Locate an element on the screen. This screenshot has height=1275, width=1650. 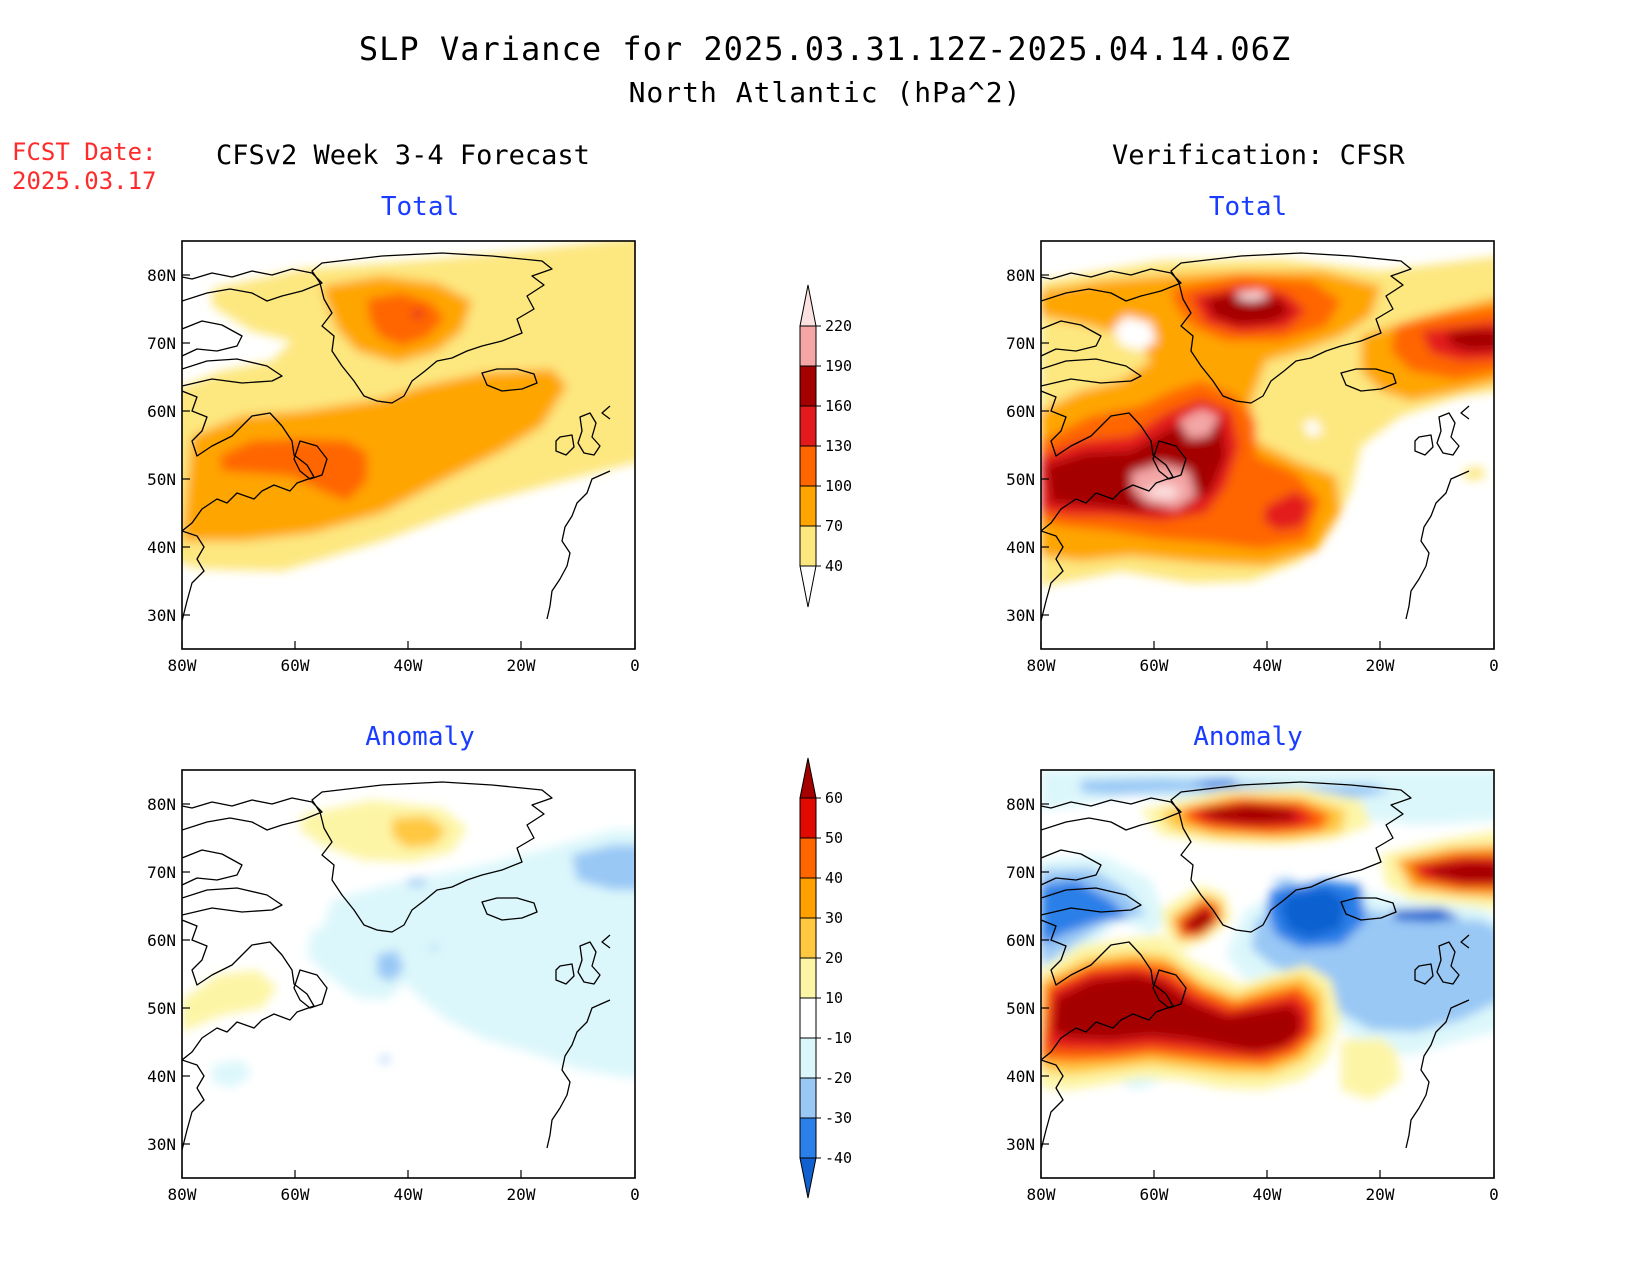
map-forecast-total is located at coordinates (408, 445).